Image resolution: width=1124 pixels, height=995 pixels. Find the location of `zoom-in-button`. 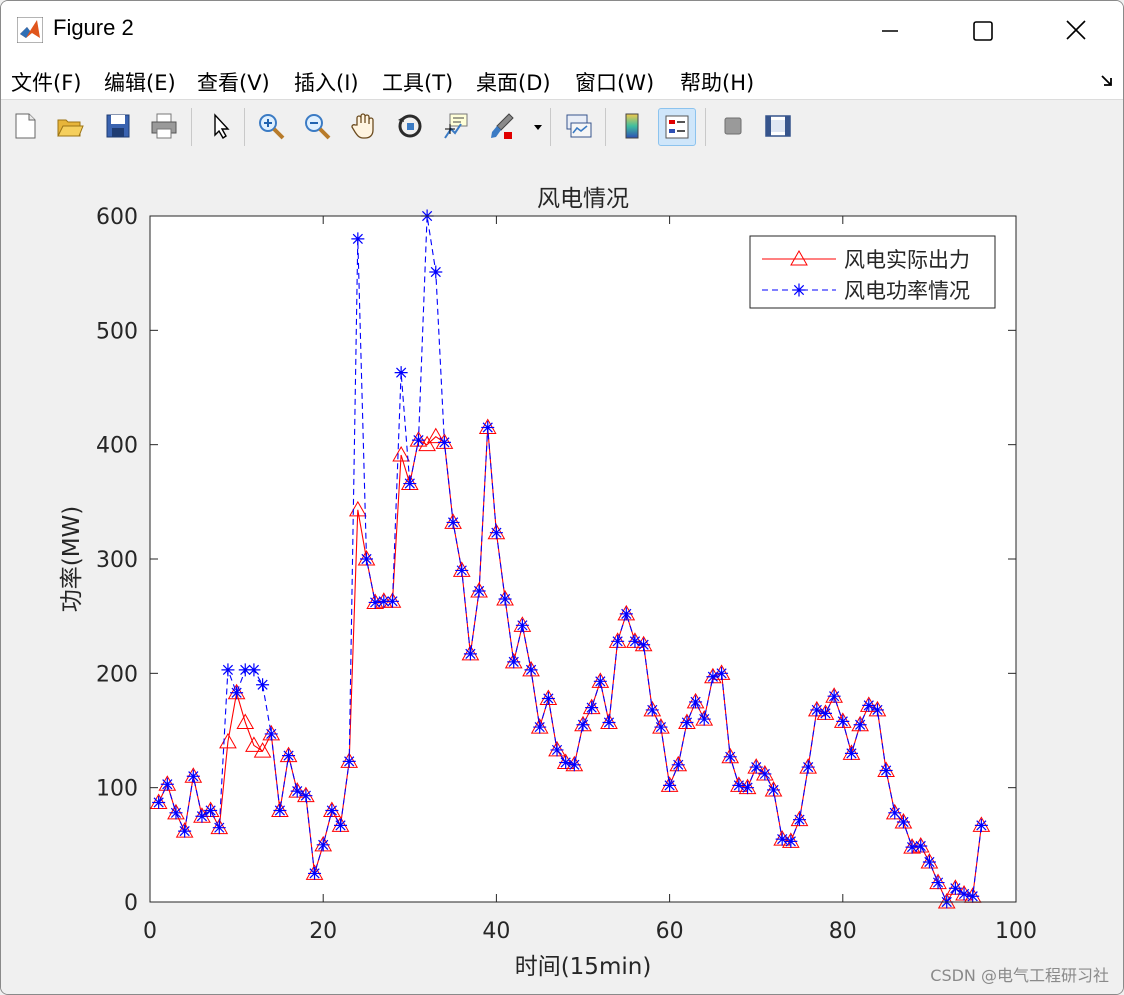

zoom-in-button is located at coordinates (271, 126).